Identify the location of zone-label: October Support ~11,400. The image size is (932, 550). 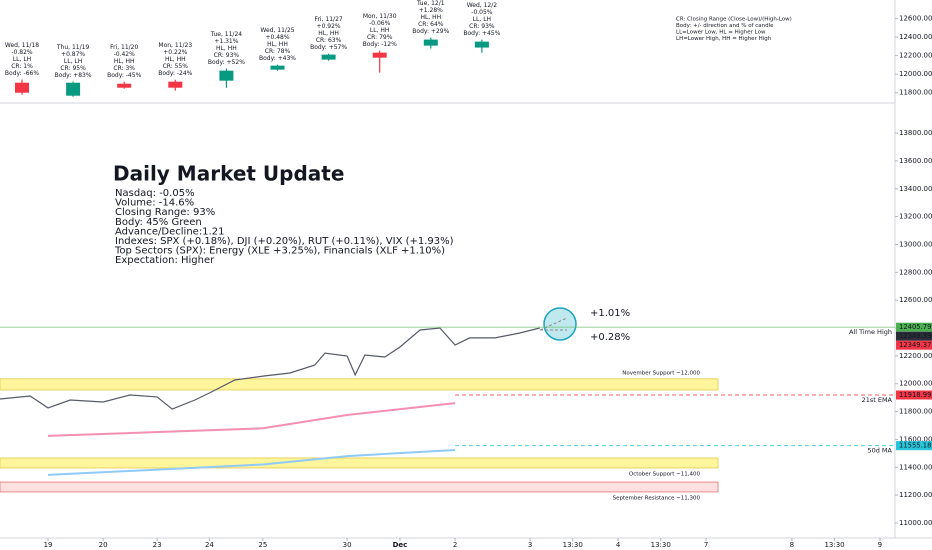
(665, 474).